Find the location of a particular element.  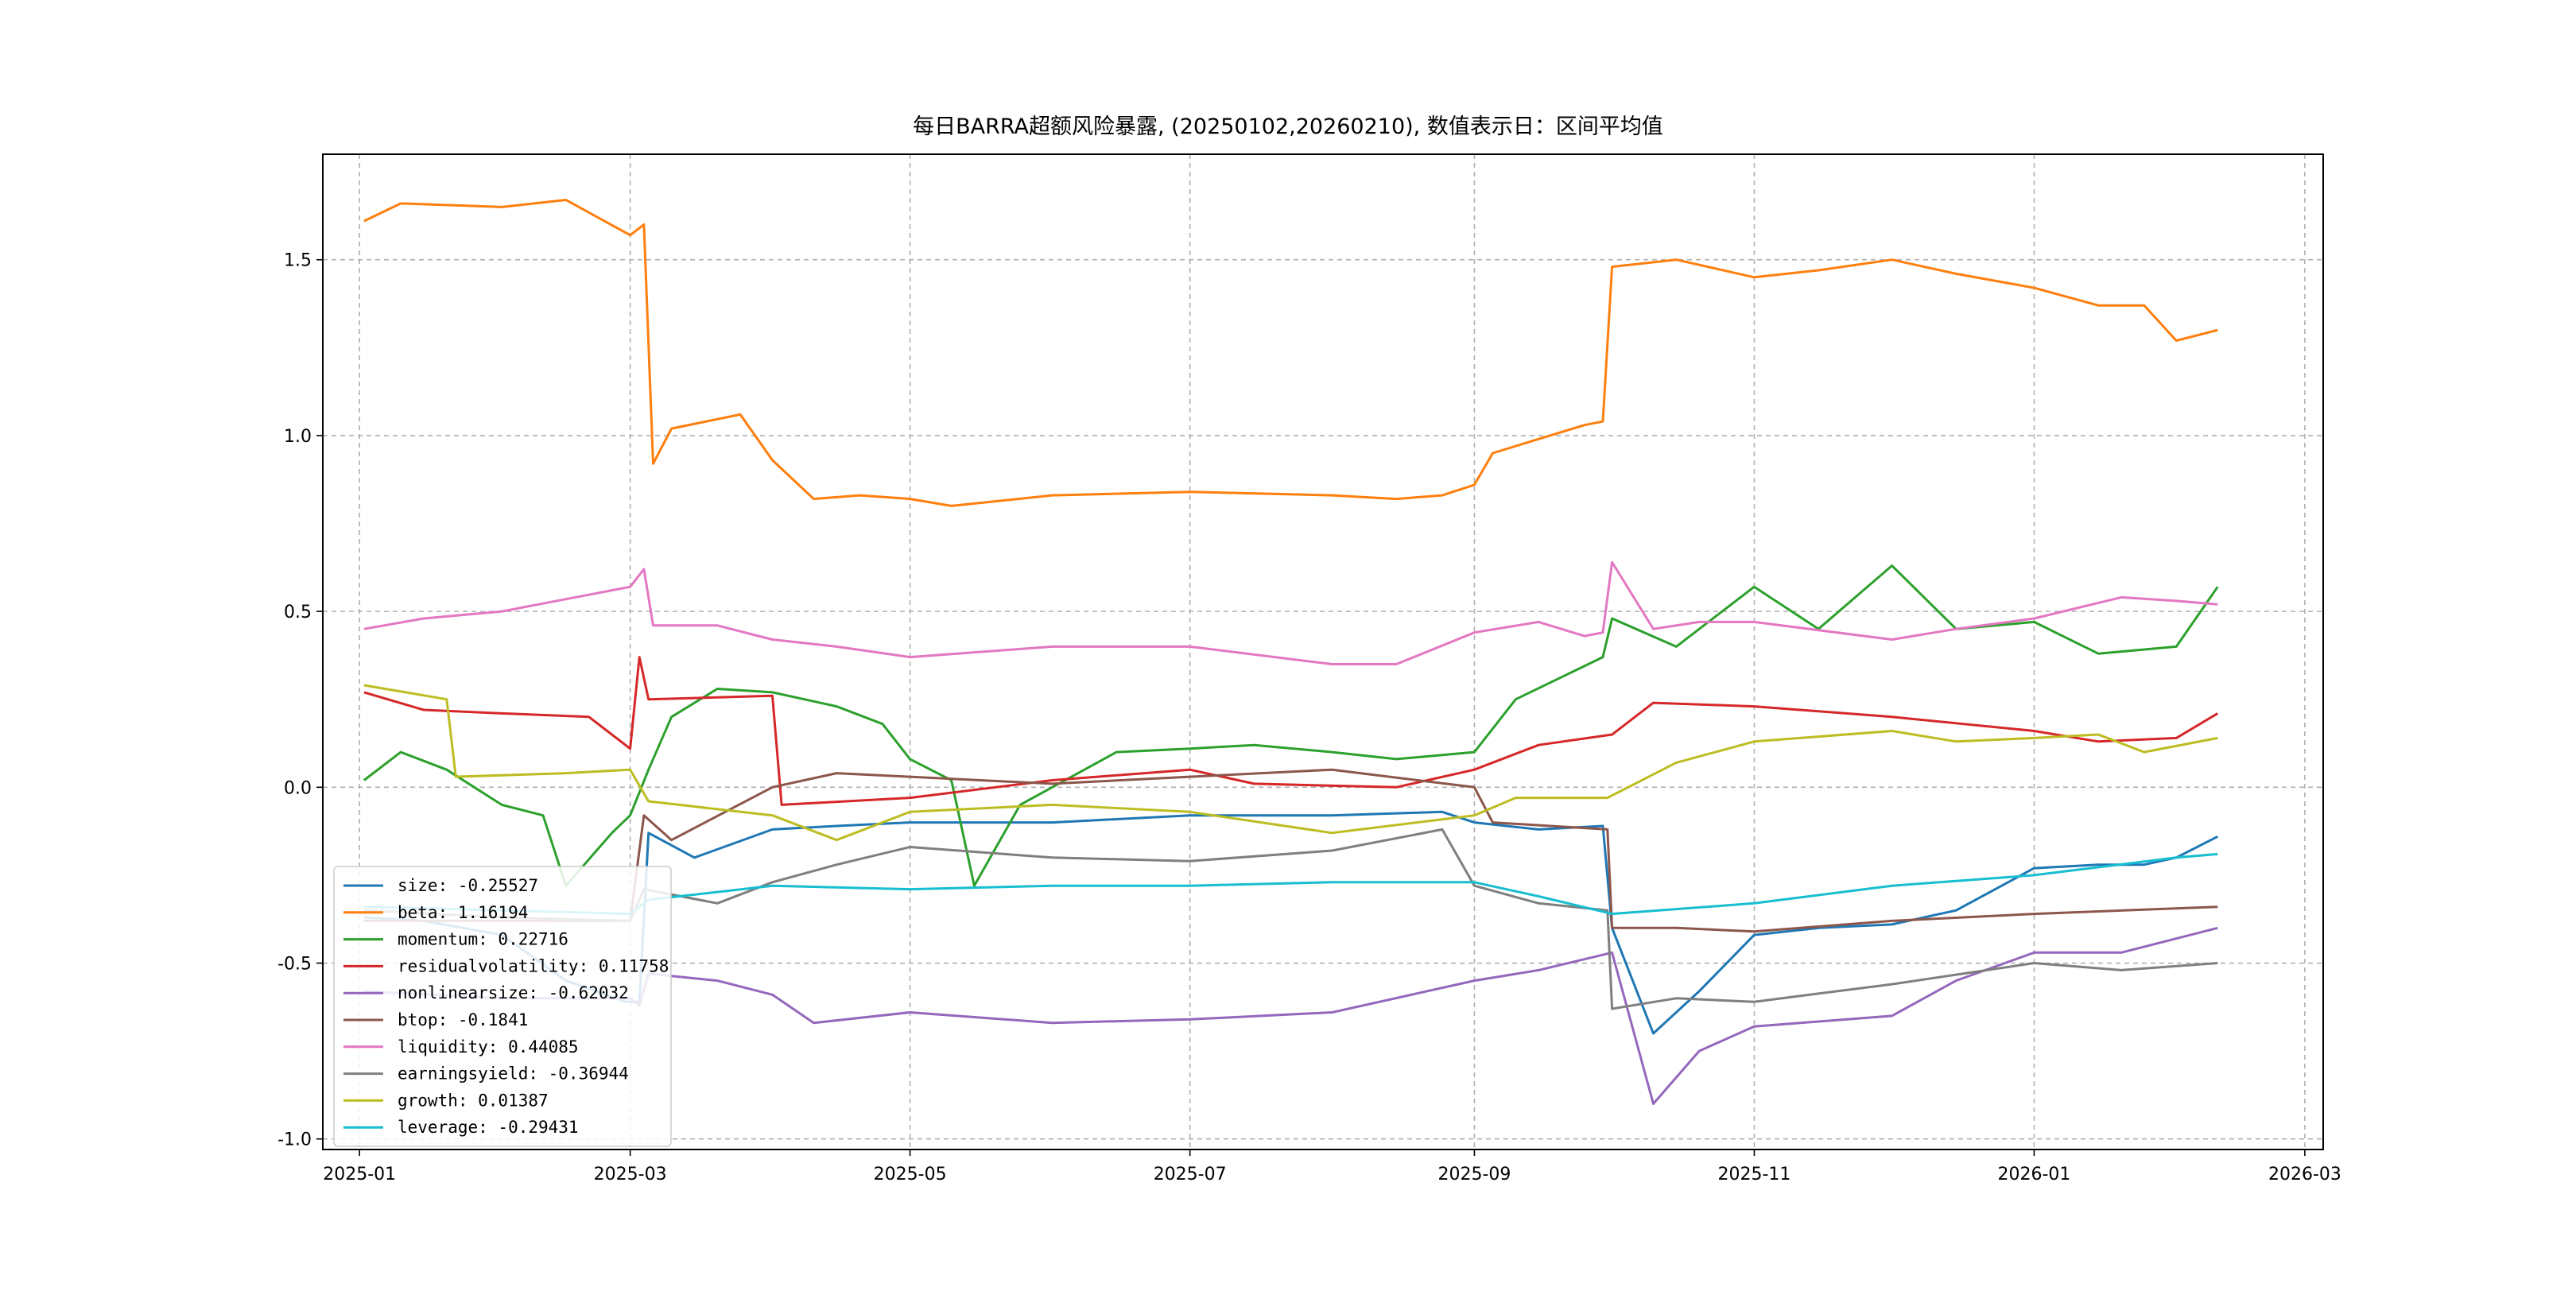

series-line-btop is located at coordinates (1290, 851).